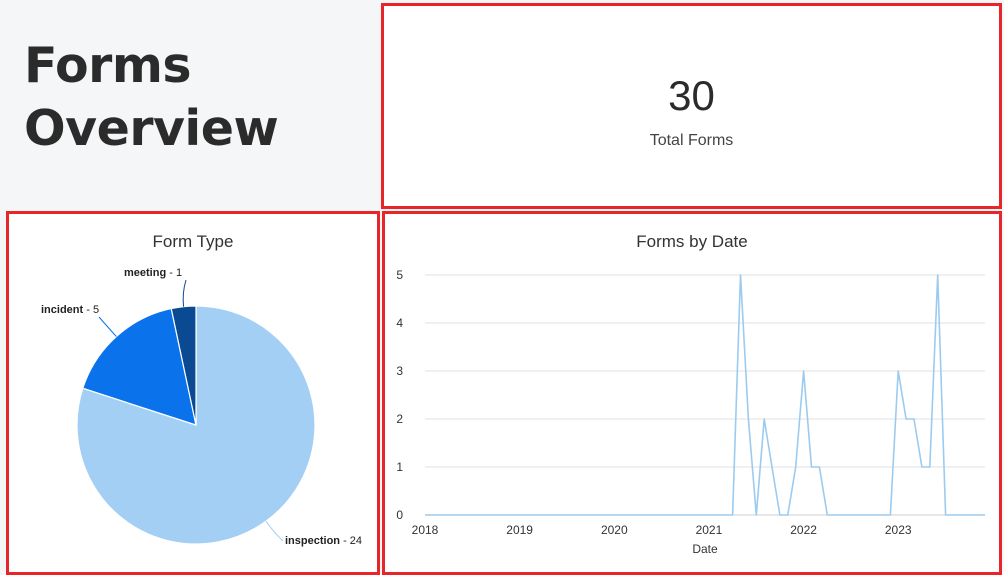 The height and width of the screenshot is (575, 1004). What do you see at coordinates (183, 365) in the screenshot?
I see `pie-slice-meeting` at bounding box center [183, 365].